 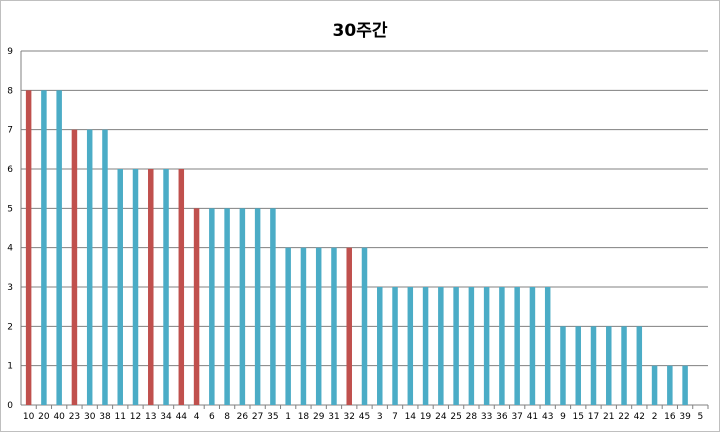 I want to click on y-tick-label: 6, so click(x=10, y=170).